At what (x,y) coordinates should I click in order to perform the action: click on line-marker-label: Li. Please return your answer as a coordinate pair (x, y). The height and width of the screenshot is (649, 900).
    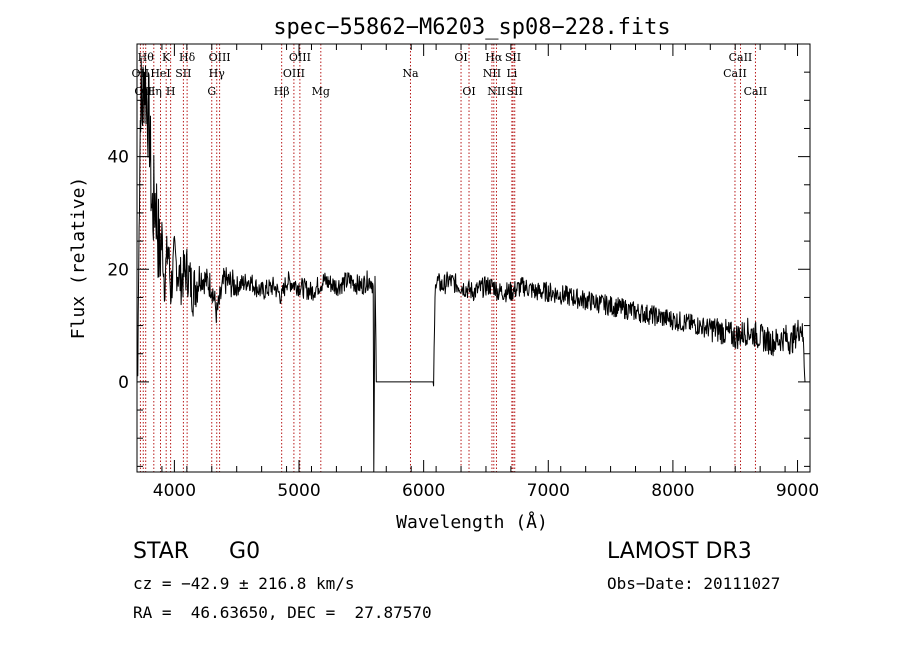
    Looking at the image, I should click on (511, 73).